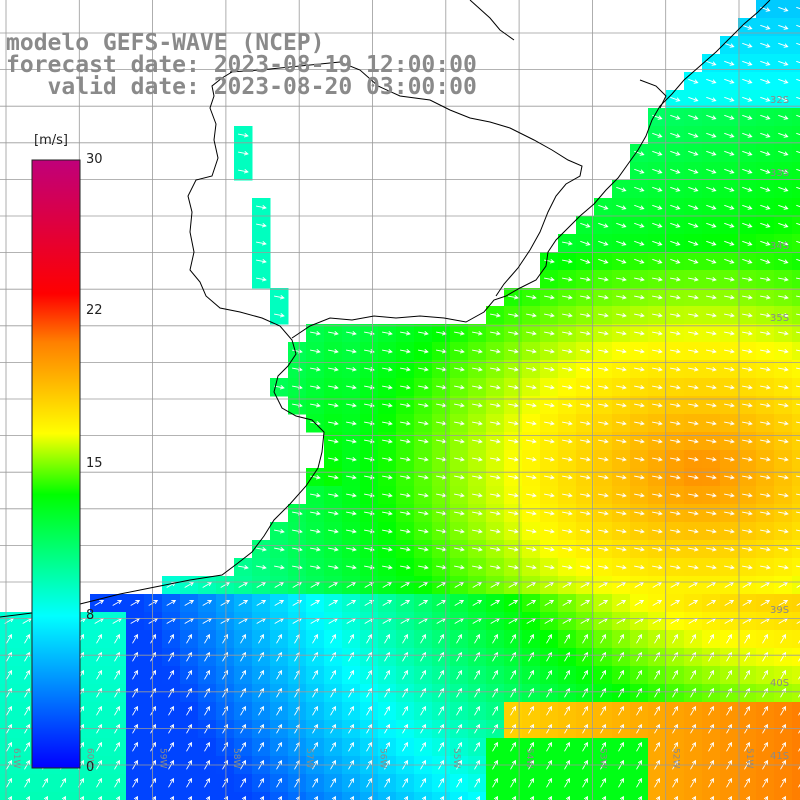  Describe the element at coordinates (309, 758) in the screenshot. I see `lon-label: 57W` at that location.